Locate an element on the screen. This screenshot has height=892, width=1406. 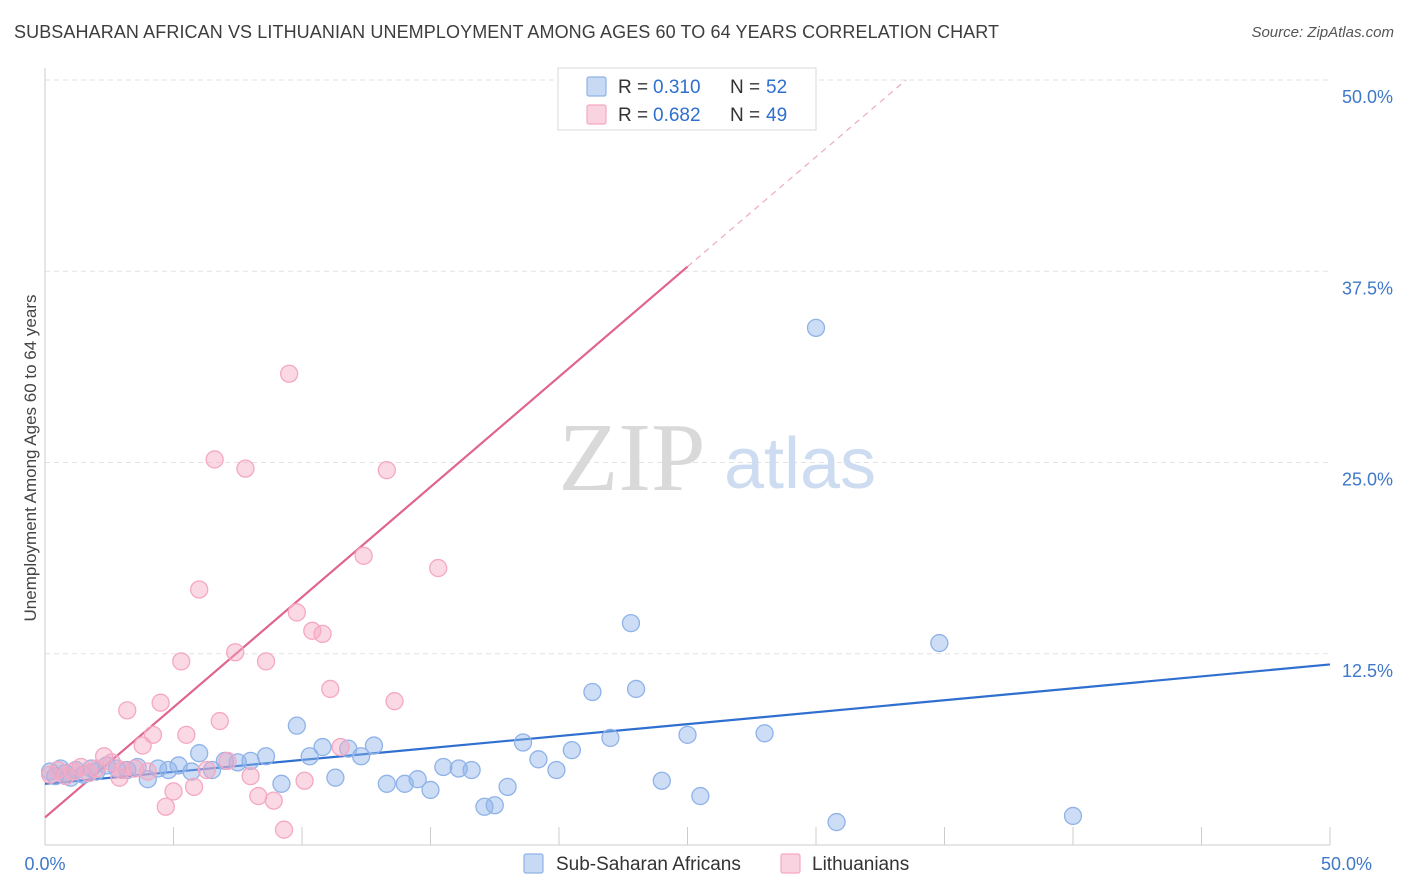
watermark-atlas: atlas is located at coordinates (800, 464).